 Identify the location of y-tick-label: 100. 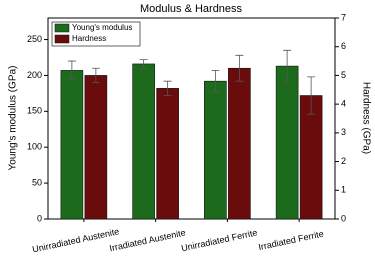
(34, 147).